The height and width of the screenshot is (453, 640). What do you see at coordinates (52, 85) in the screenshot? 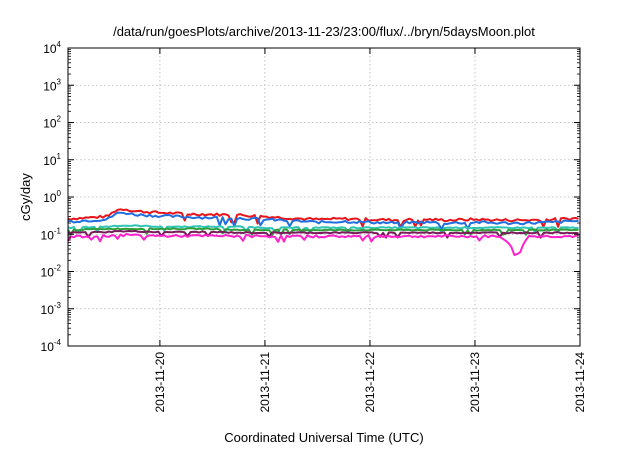
I see `y-tick-label: 10³` at bounding box center [52, 85].